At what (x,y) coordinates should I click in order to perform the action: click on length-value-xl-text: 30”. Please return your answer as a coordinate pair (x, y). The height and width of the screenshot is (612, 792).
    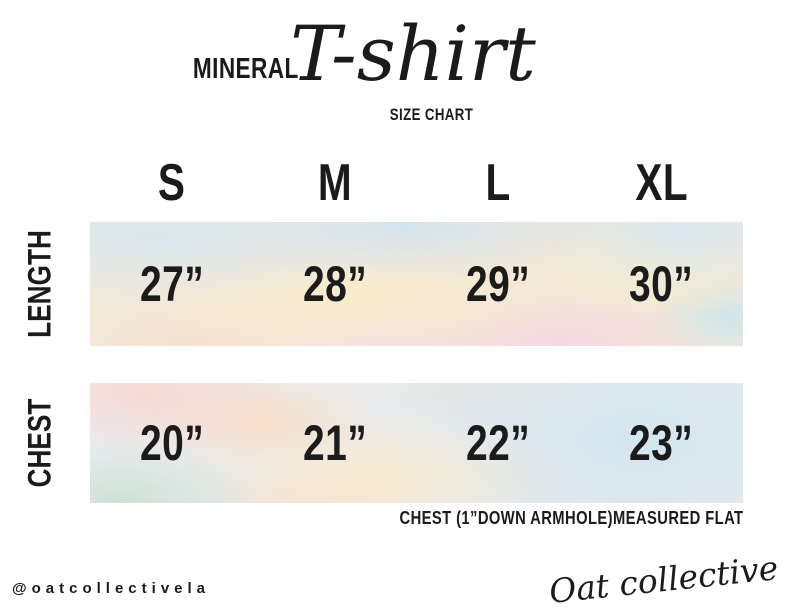
    Looking at the image, I should click on (661, 284).